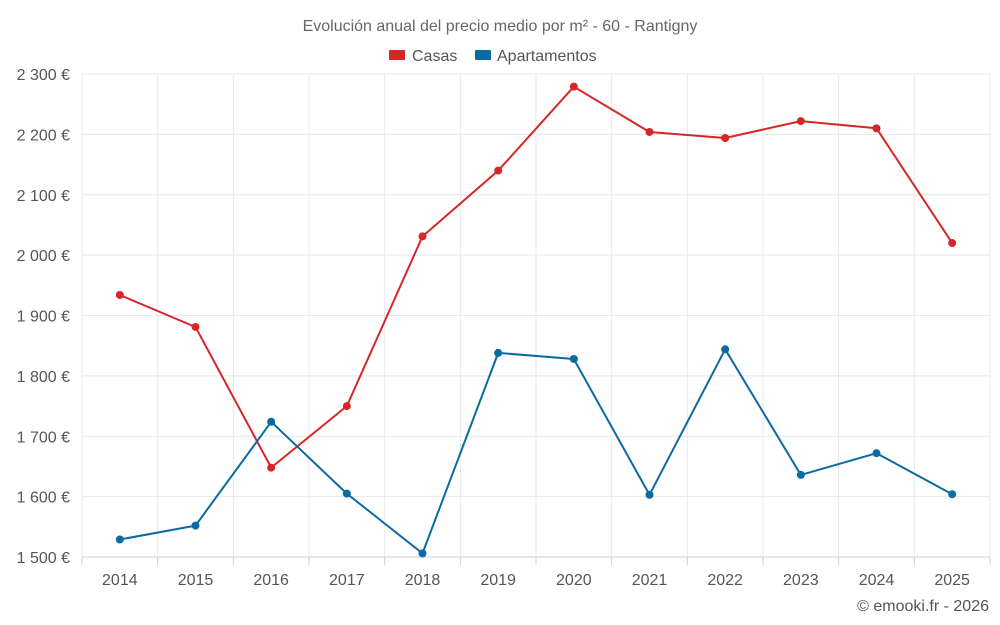  What do you see at coordinates (347, 580) in the screenshot?
I see `x-tick-label: 2017` at bounding box center [347, 580].